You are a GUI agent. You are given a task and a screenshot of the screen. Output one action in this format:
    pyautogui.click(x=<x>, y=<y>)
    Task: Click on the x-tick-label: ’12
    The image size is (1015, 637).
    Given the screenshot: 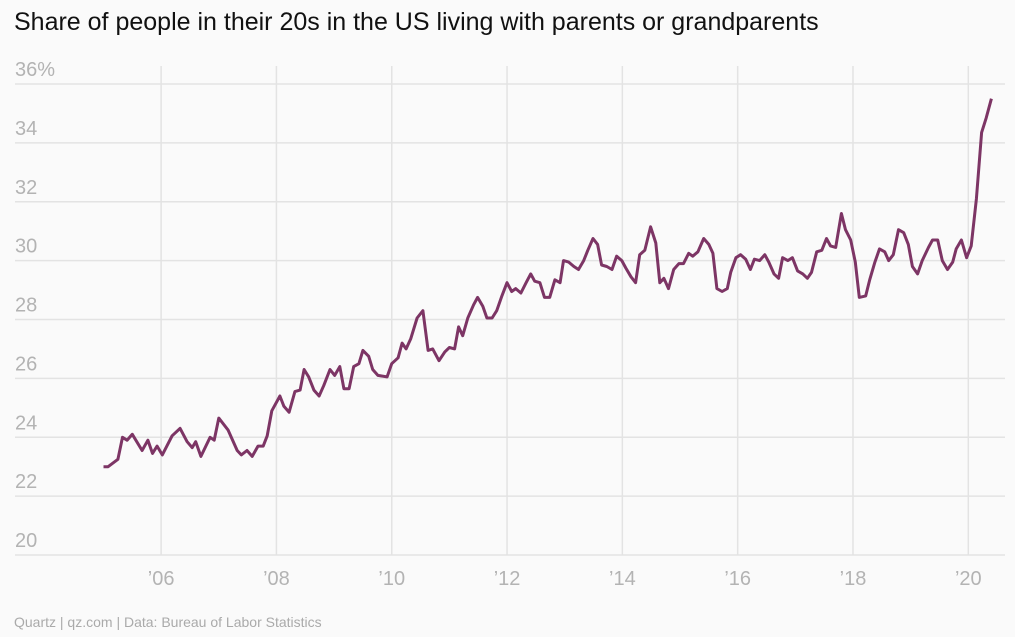 What is the action you would take?
    pyautogui.click(x=507, y=579)
    